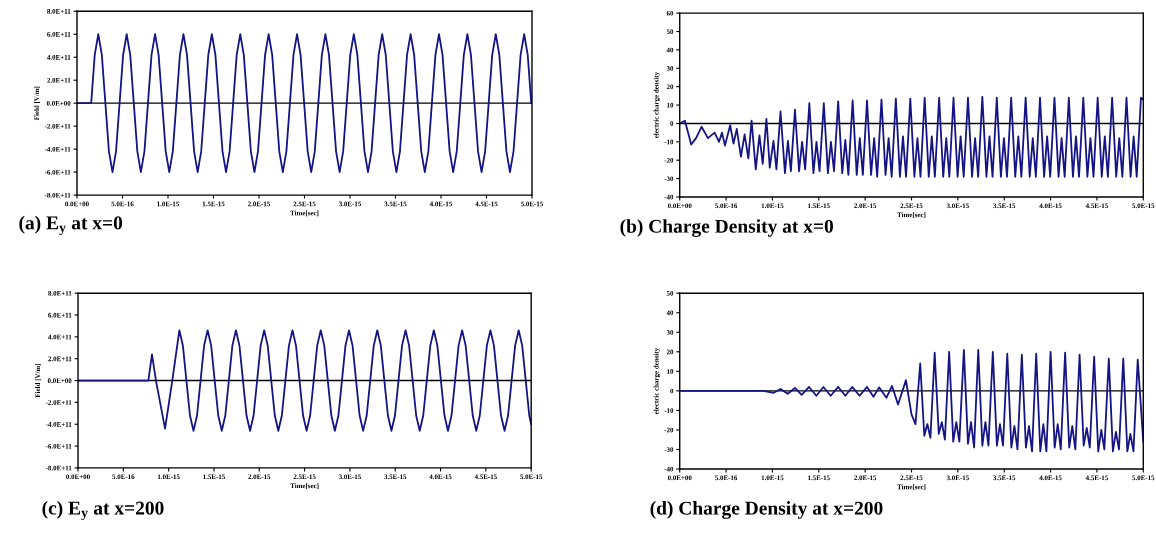 The width and height of the screenshot is (1156, 536). I want to click on text: (c) E$_{y}$ at x=200, so click(103, 510).